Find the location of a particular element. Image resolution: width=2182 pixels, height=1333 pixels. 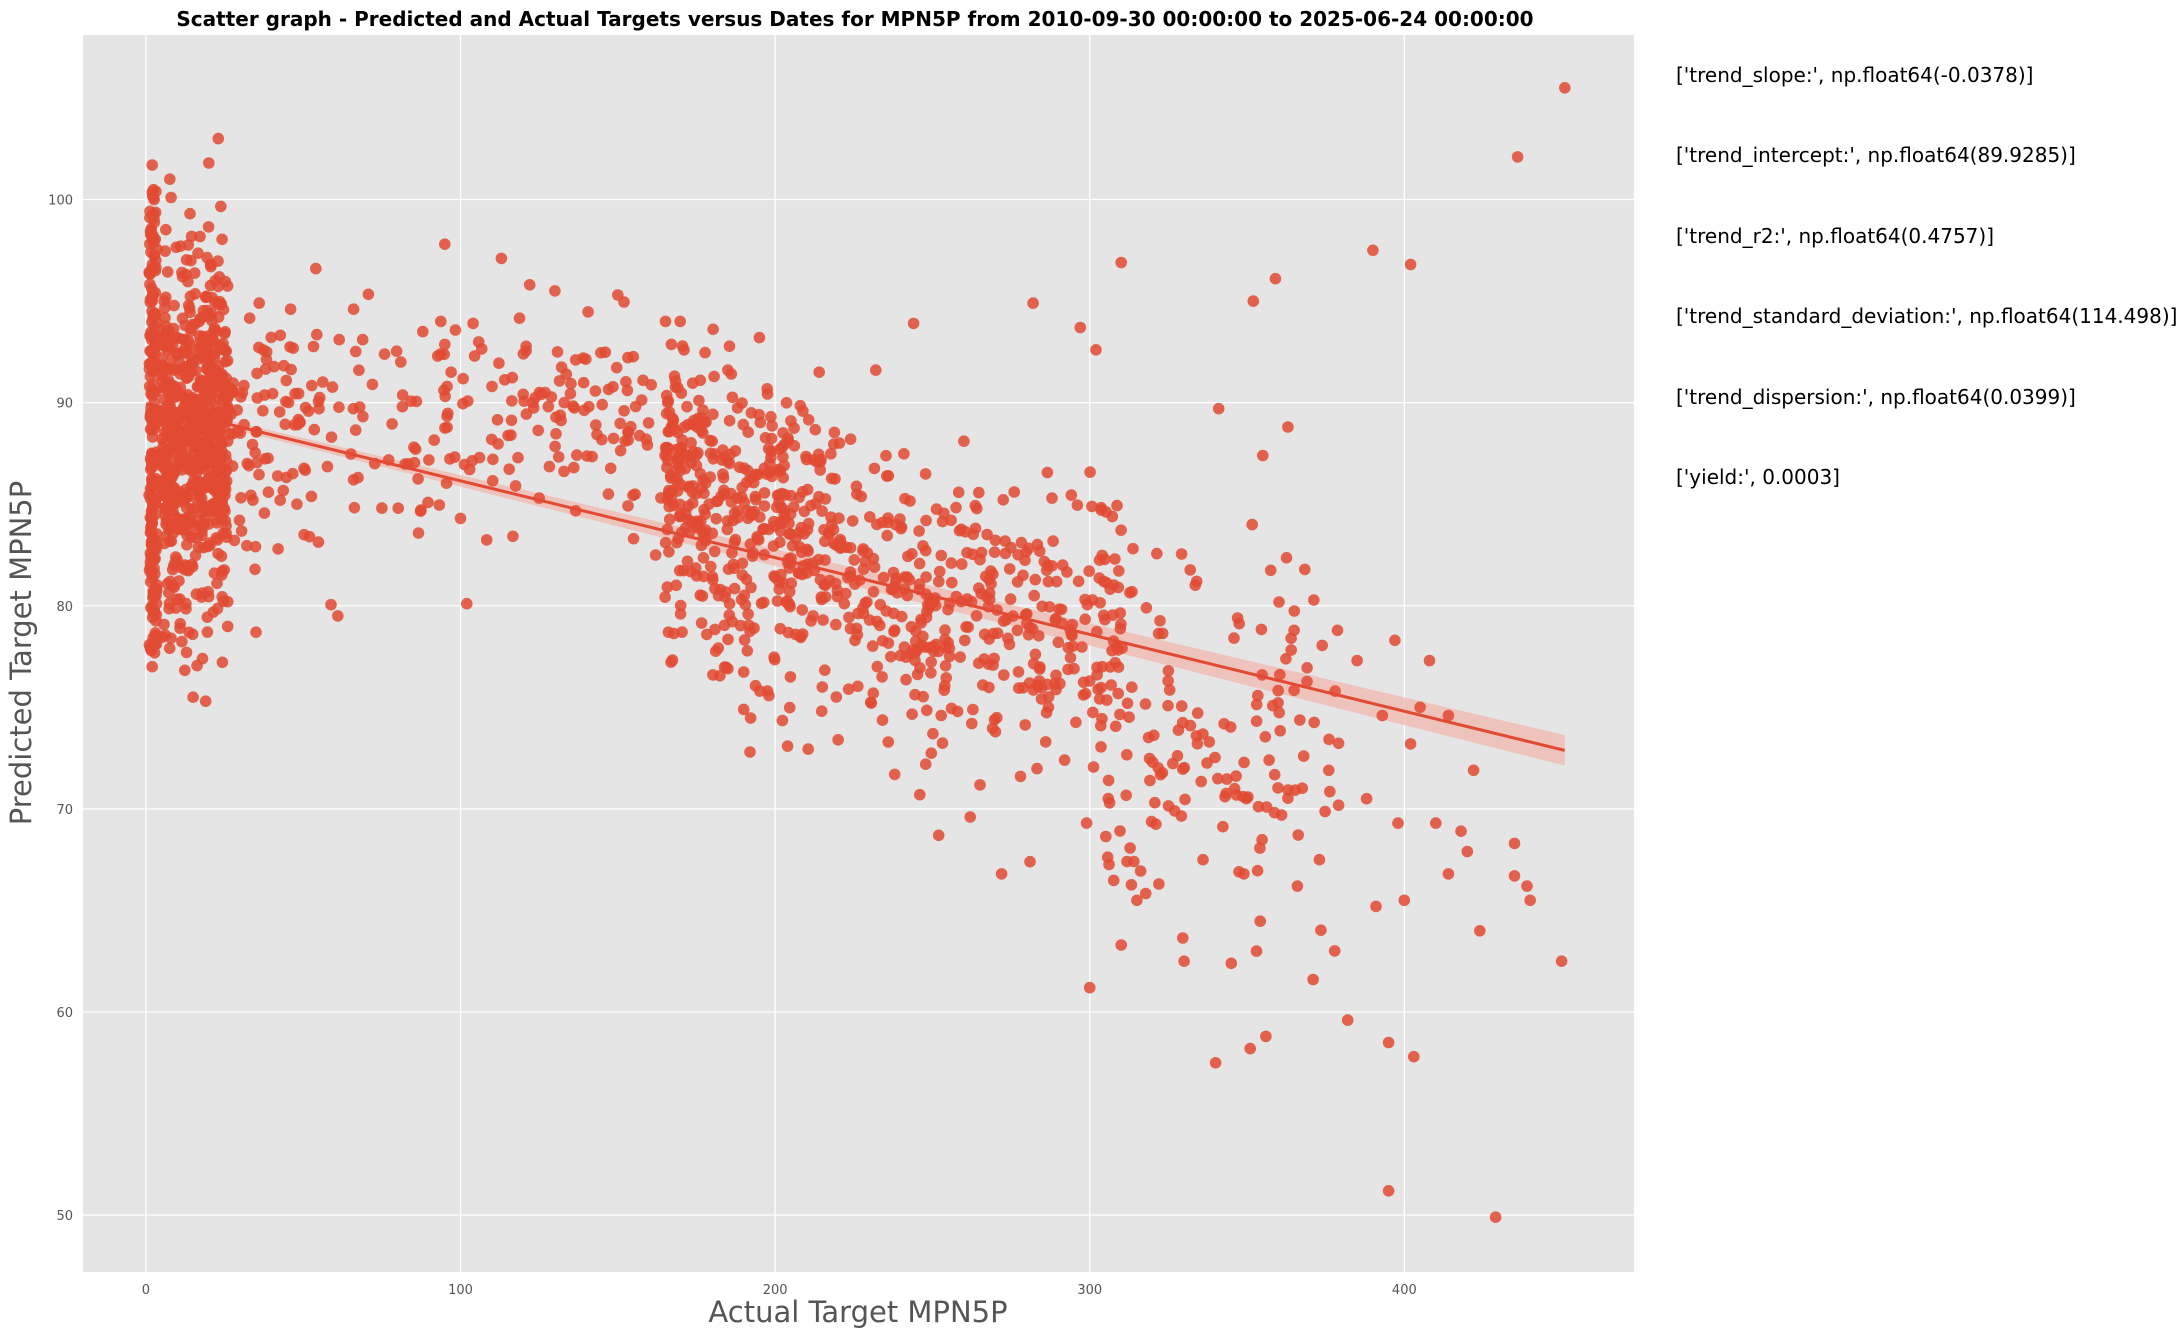

x-tick-label: 0 is located at coordinates (146, 1290).